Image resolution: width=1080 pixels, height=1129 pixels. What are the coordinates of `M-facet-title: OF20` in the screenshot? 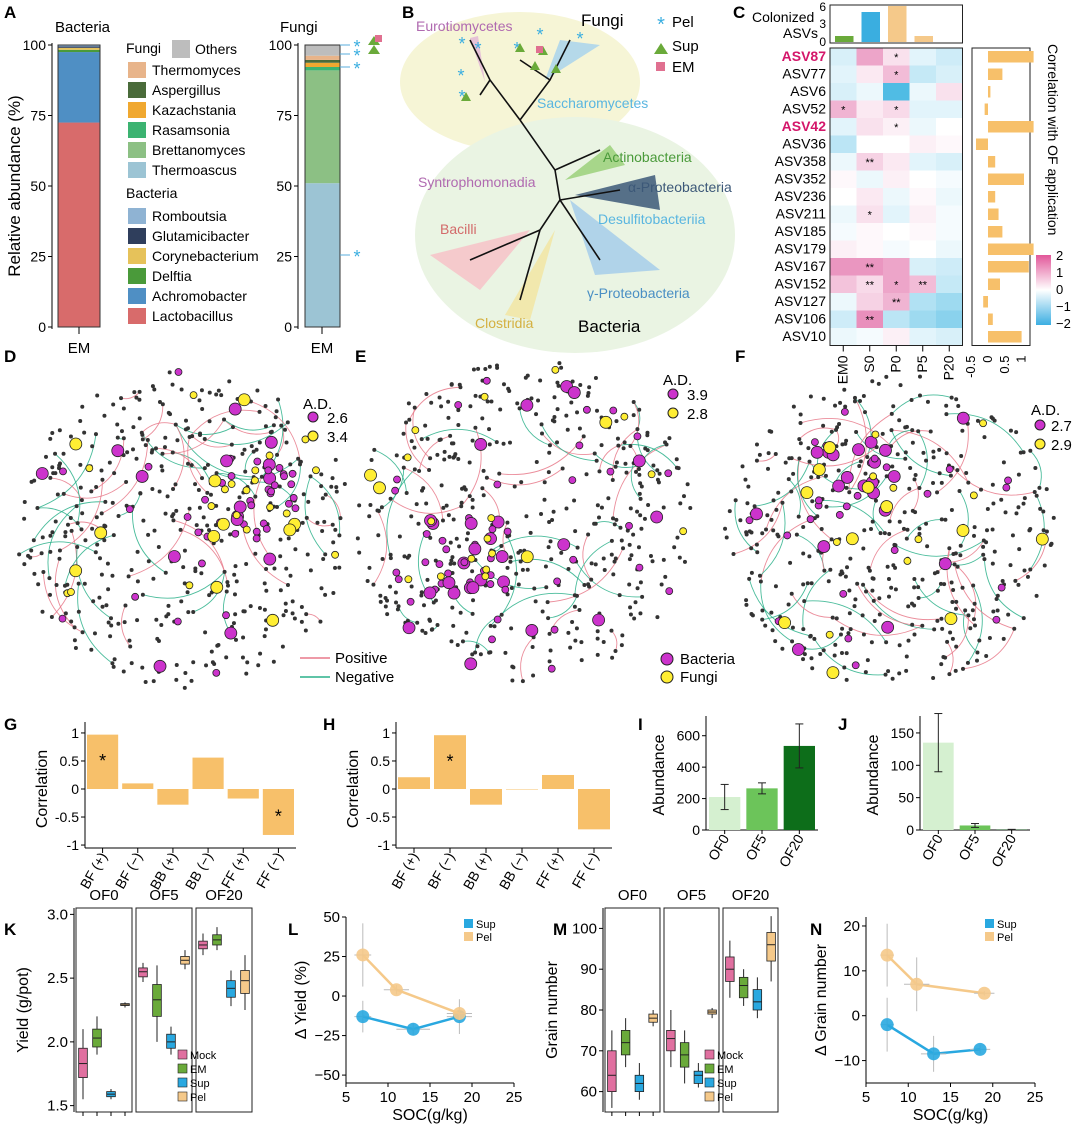 It's located at (751, 895).